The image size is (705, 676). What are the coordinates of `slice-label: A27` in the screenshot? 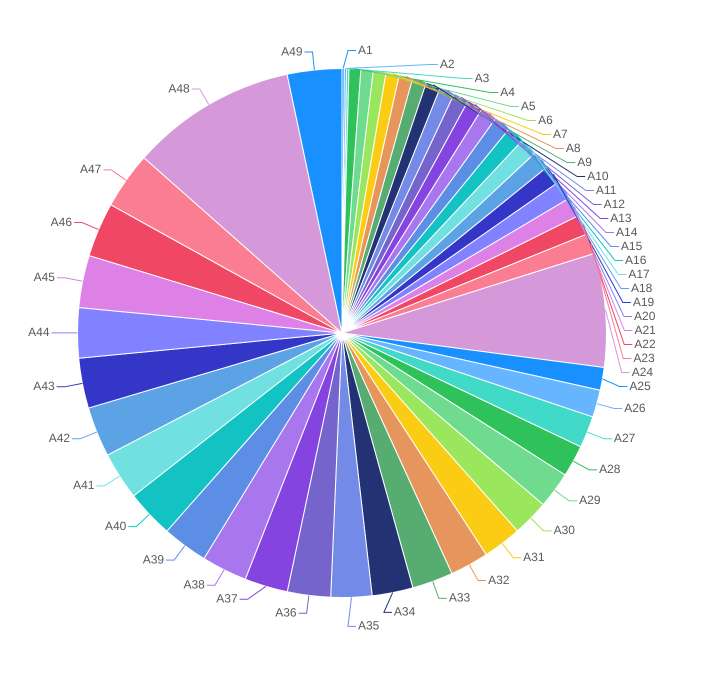 It's located at (625, 438).